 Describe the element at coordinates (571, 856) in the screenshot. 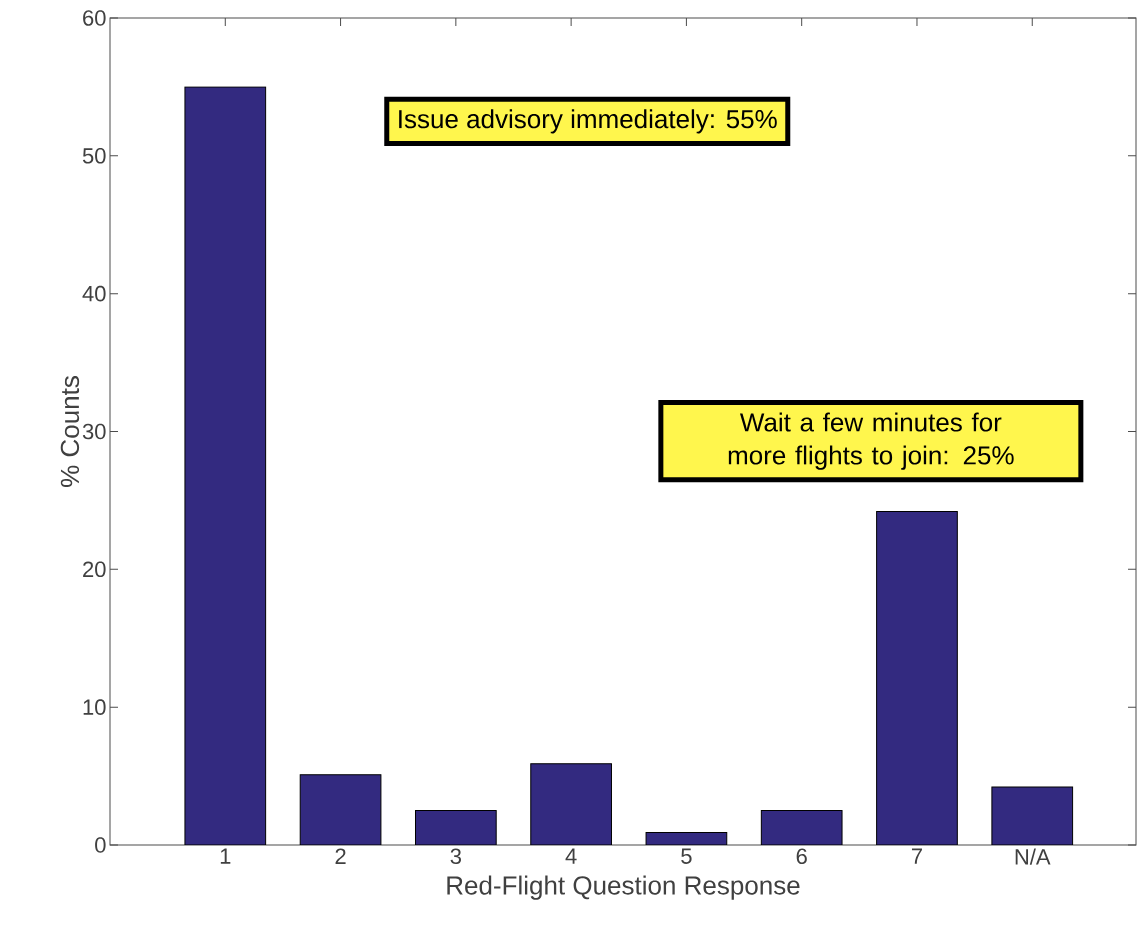

I see `x-tick-label: 4` at that location.